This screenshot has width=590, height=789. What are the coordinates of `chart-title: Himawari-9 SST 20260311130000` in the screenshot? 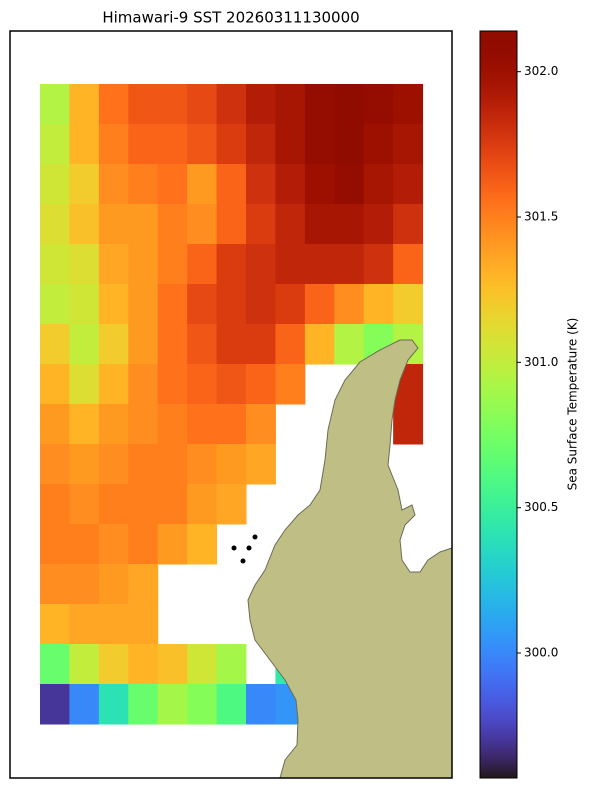 It's located at (230, 18).